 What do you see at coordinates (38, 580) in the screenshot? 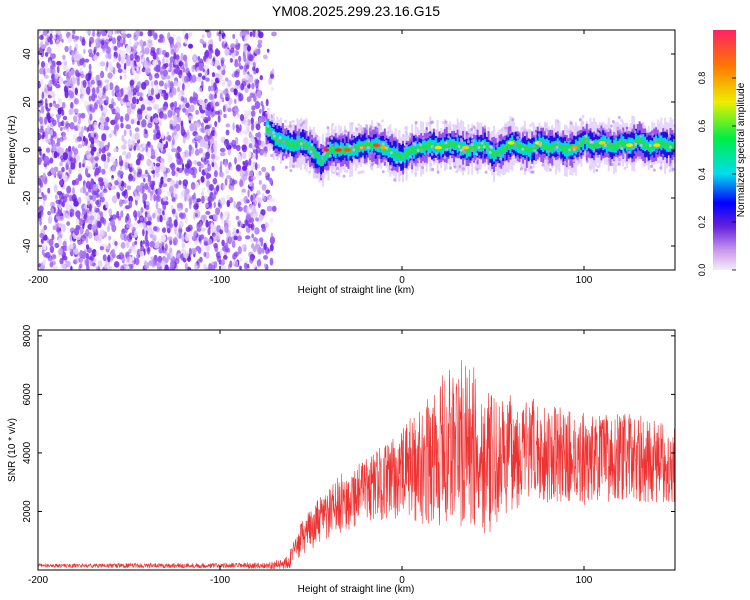
I see `x-tick-label: -200` at bounding box center [38, 580].